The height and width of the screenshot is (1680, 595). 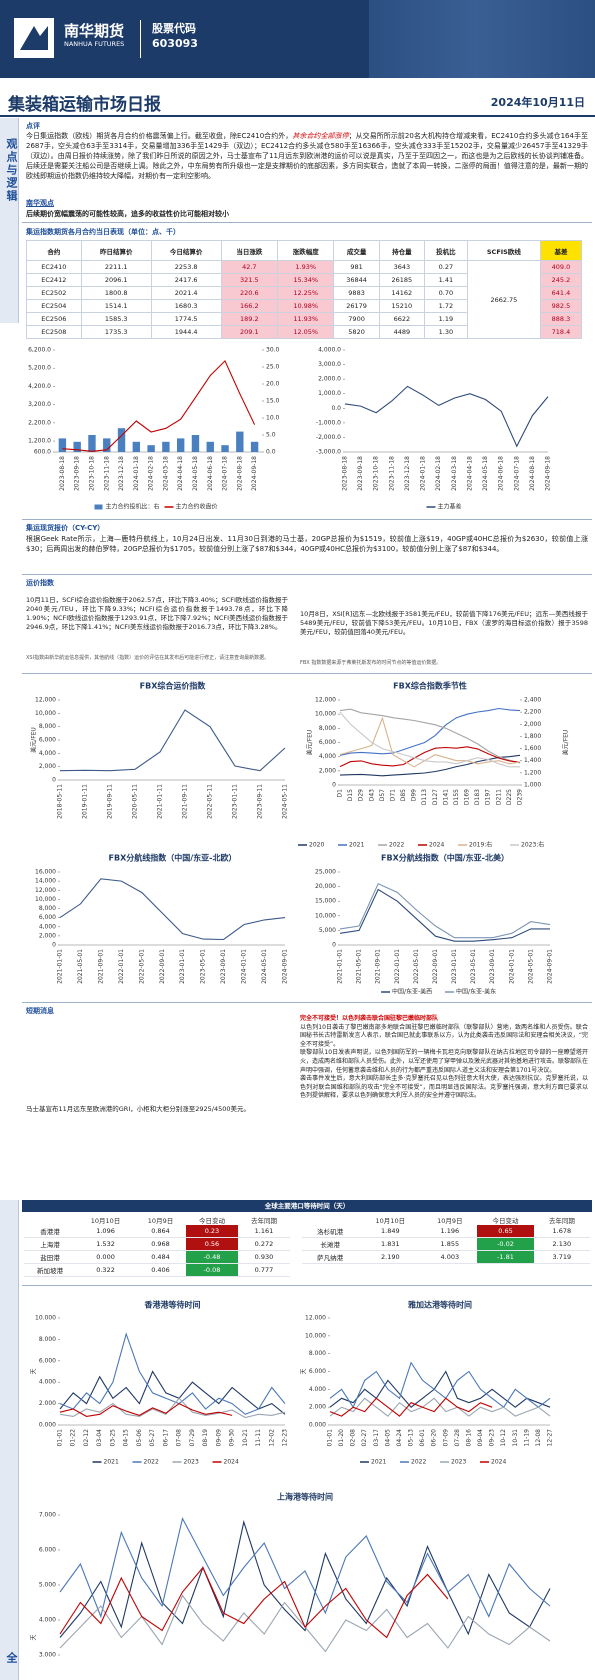 What do you see at coordinates (9, 1440) in the screenshot?
I see `sidebar: 全` at bounding box center [9, 1440].